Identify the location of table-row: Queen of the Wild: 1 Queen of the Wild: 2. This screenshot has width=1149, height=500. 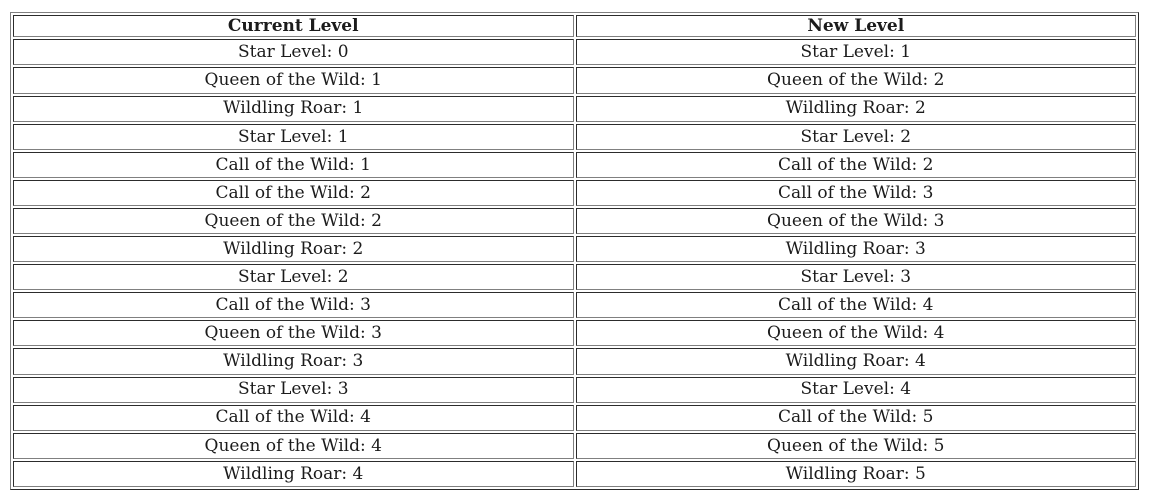
(574, 80).